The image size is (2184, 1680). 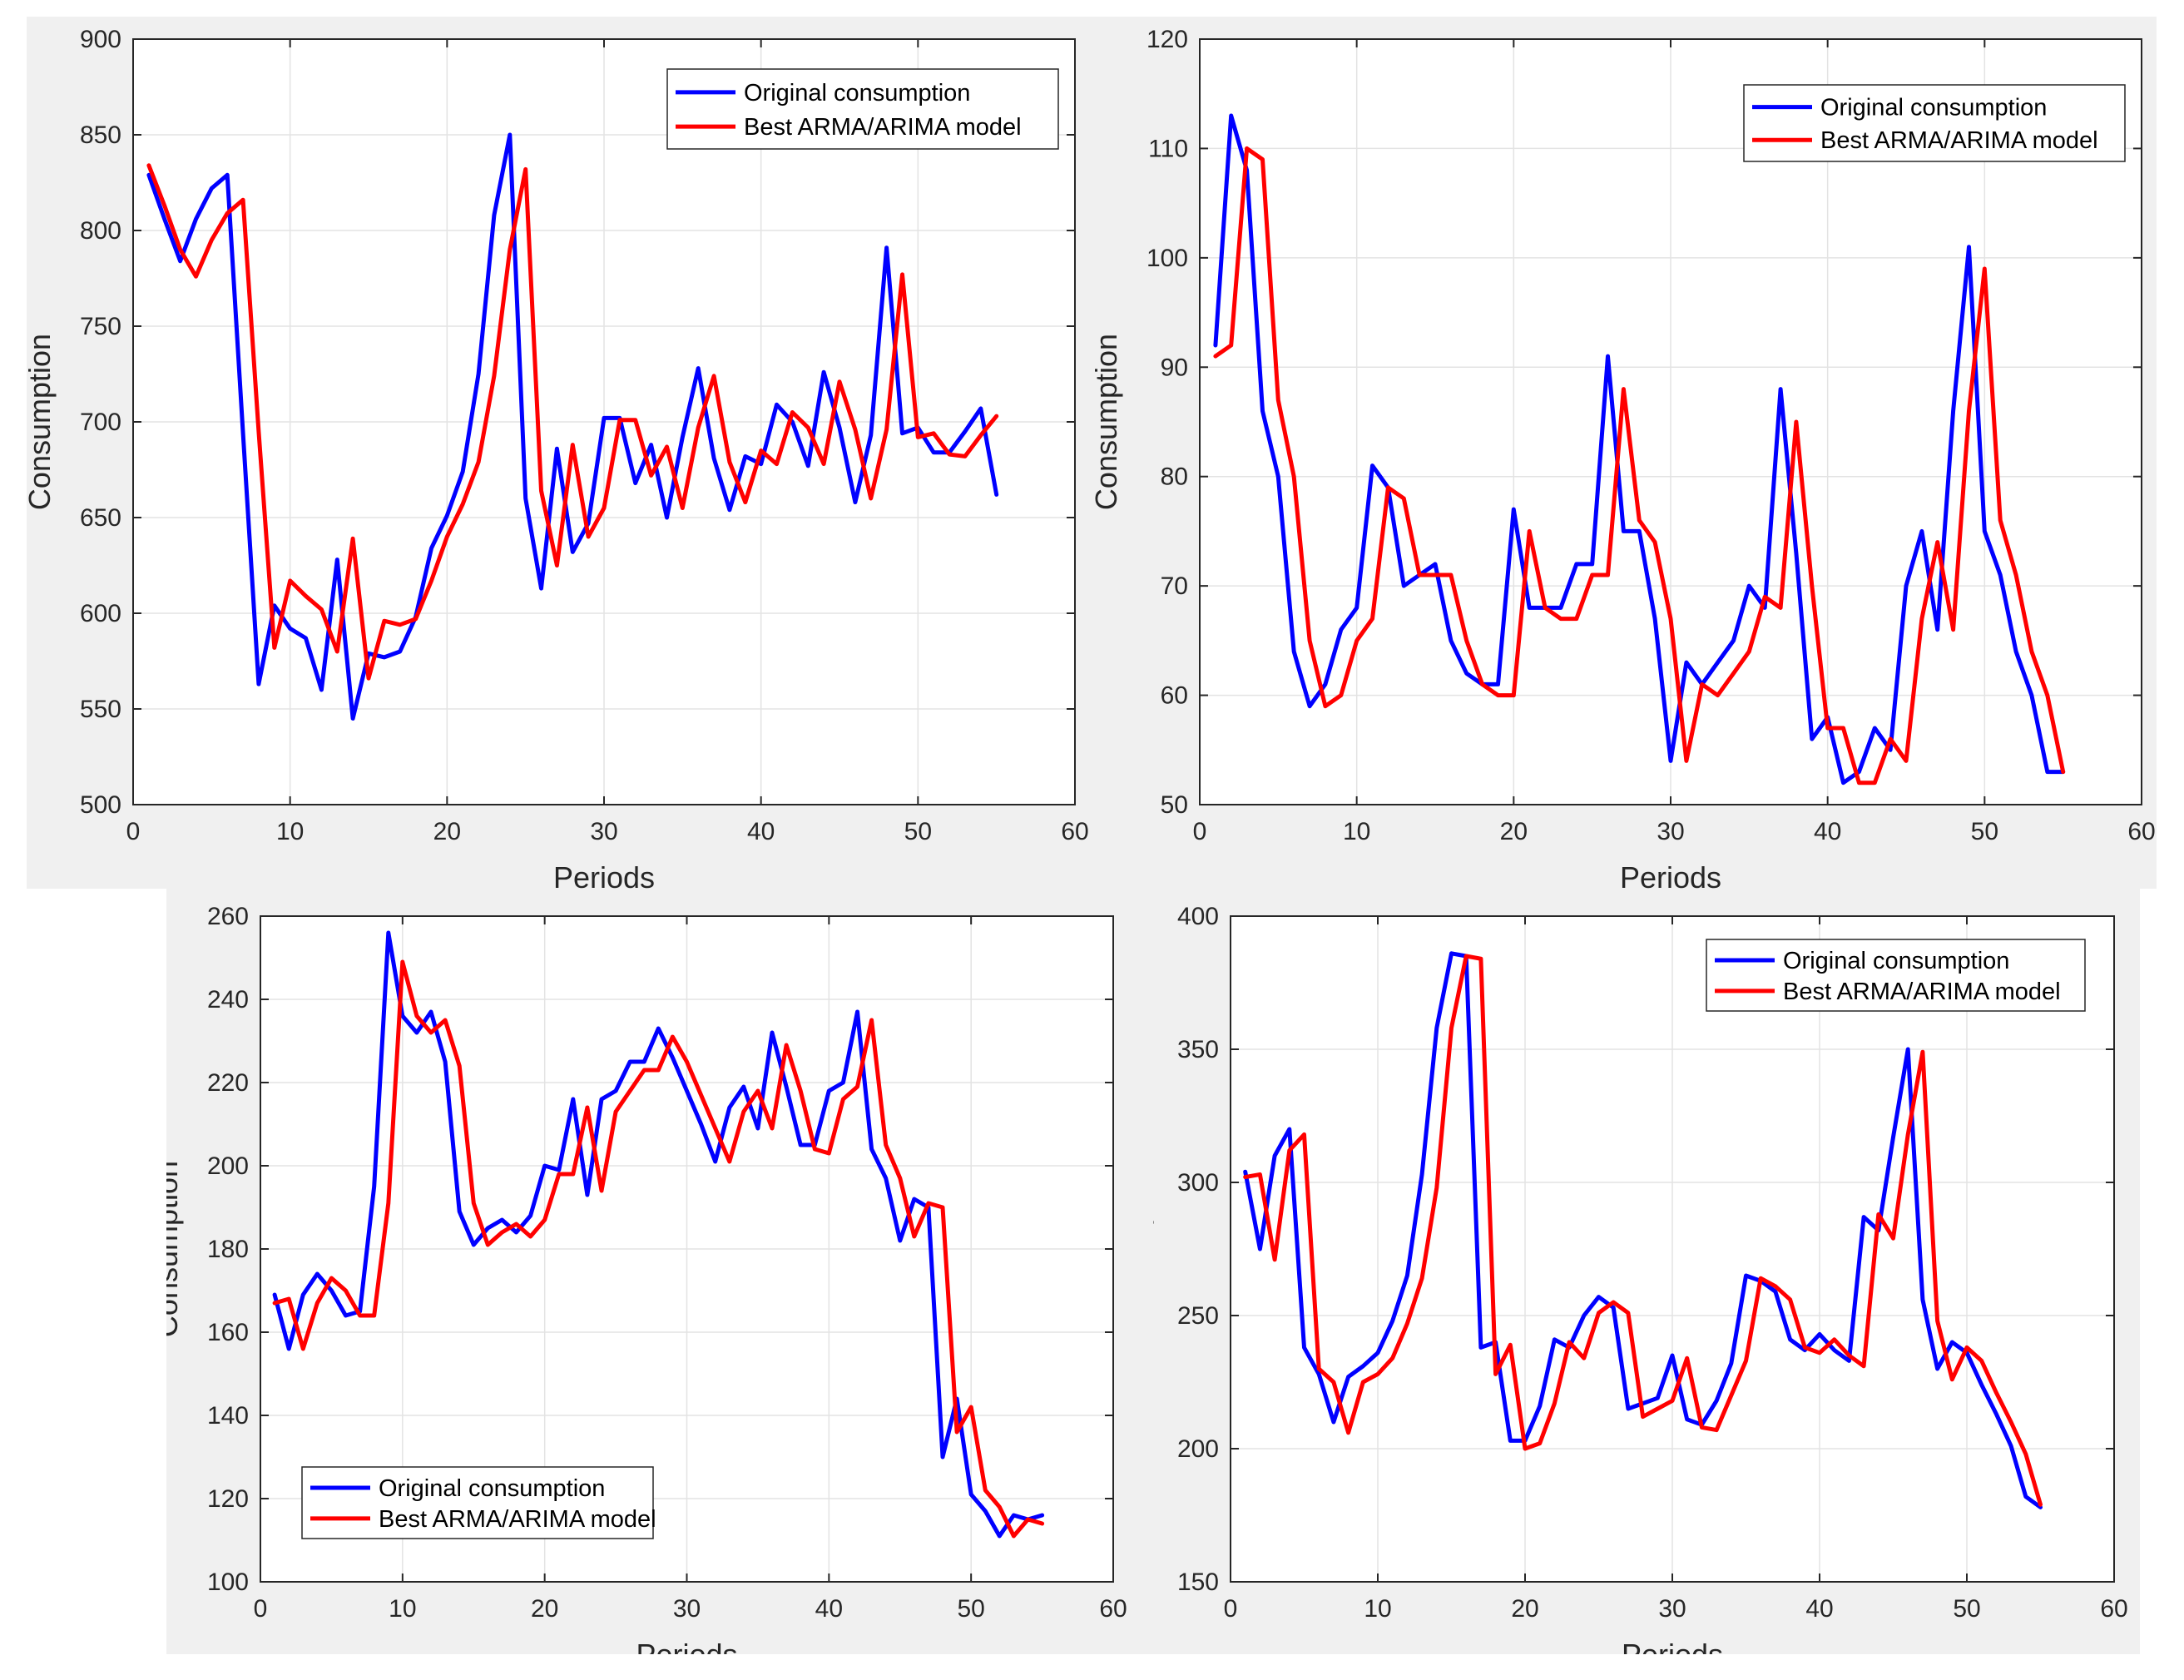 I want to click on y-tick-label: 260, so click(x=228, y=916).